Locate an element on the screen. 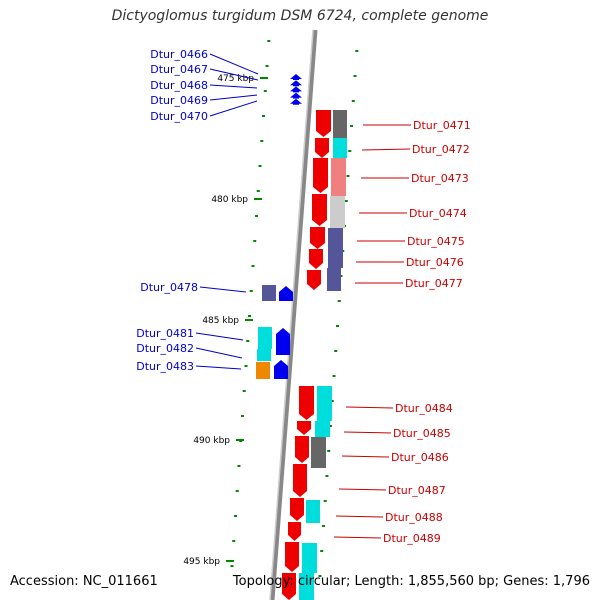 The height and width of the screenshot is (600, 600). gene-label: Dtur_0468 is located at coordinates (179, 85).